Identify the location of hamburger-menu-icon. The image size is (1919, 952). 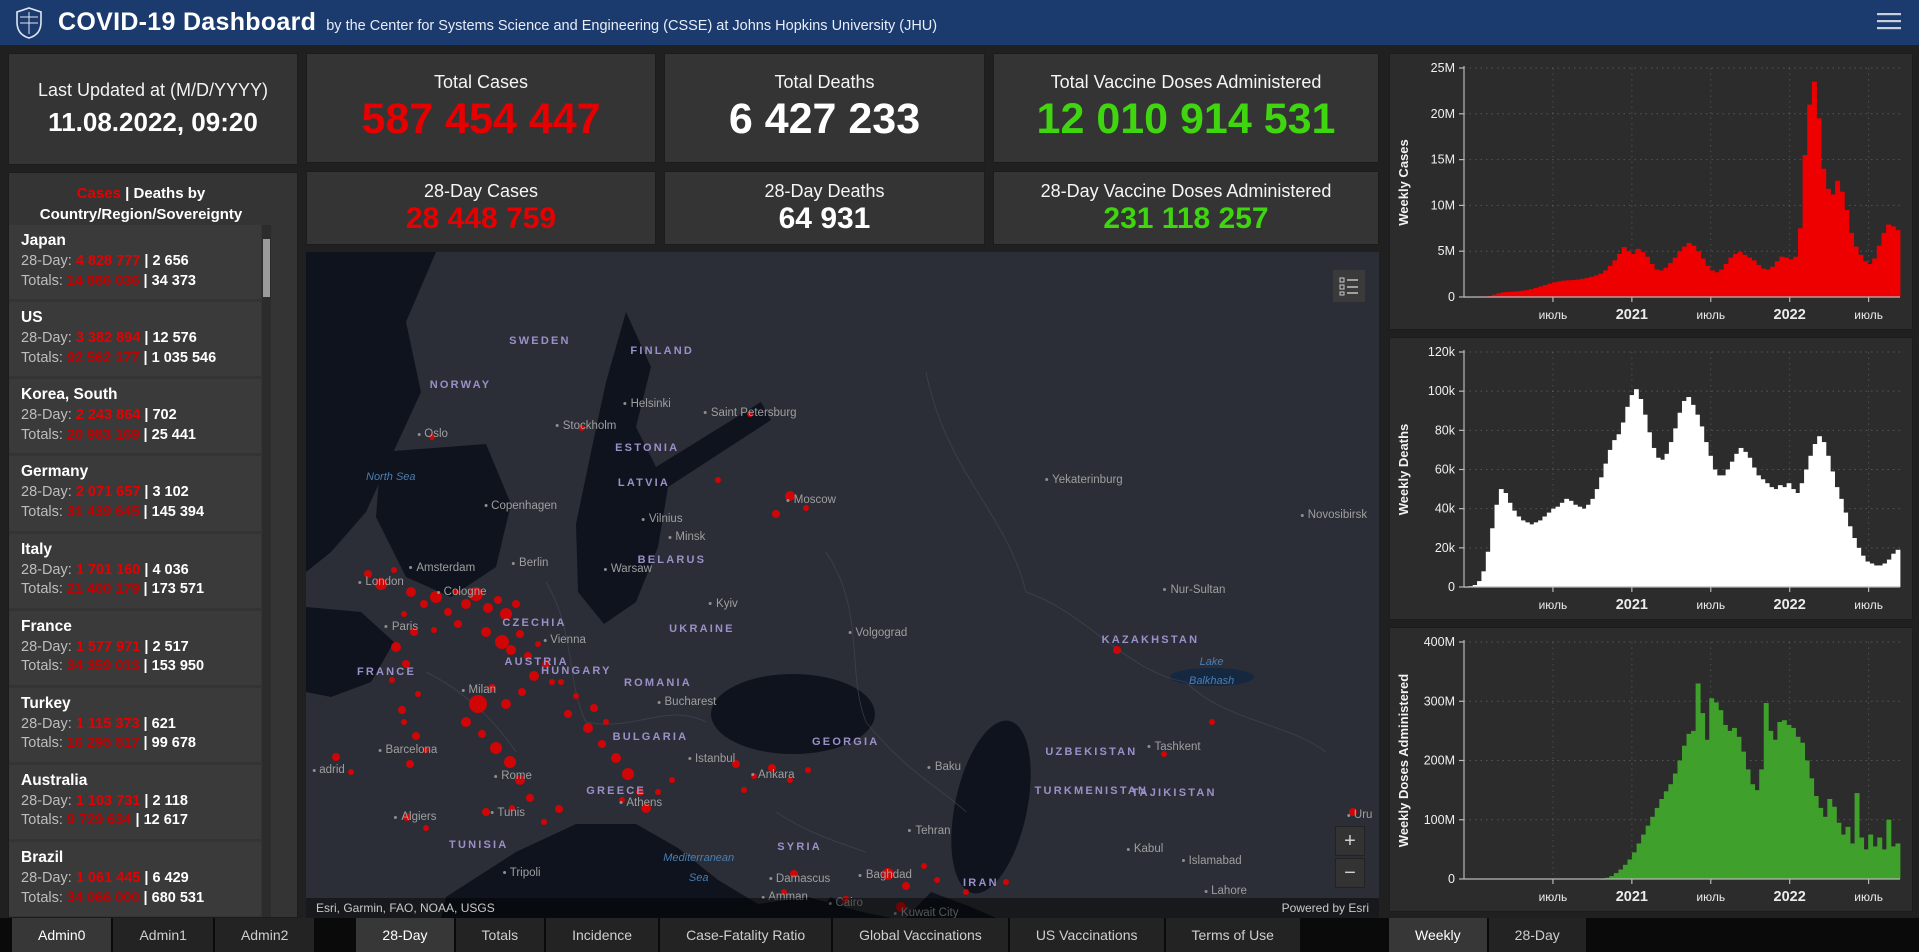
(1889, 23).